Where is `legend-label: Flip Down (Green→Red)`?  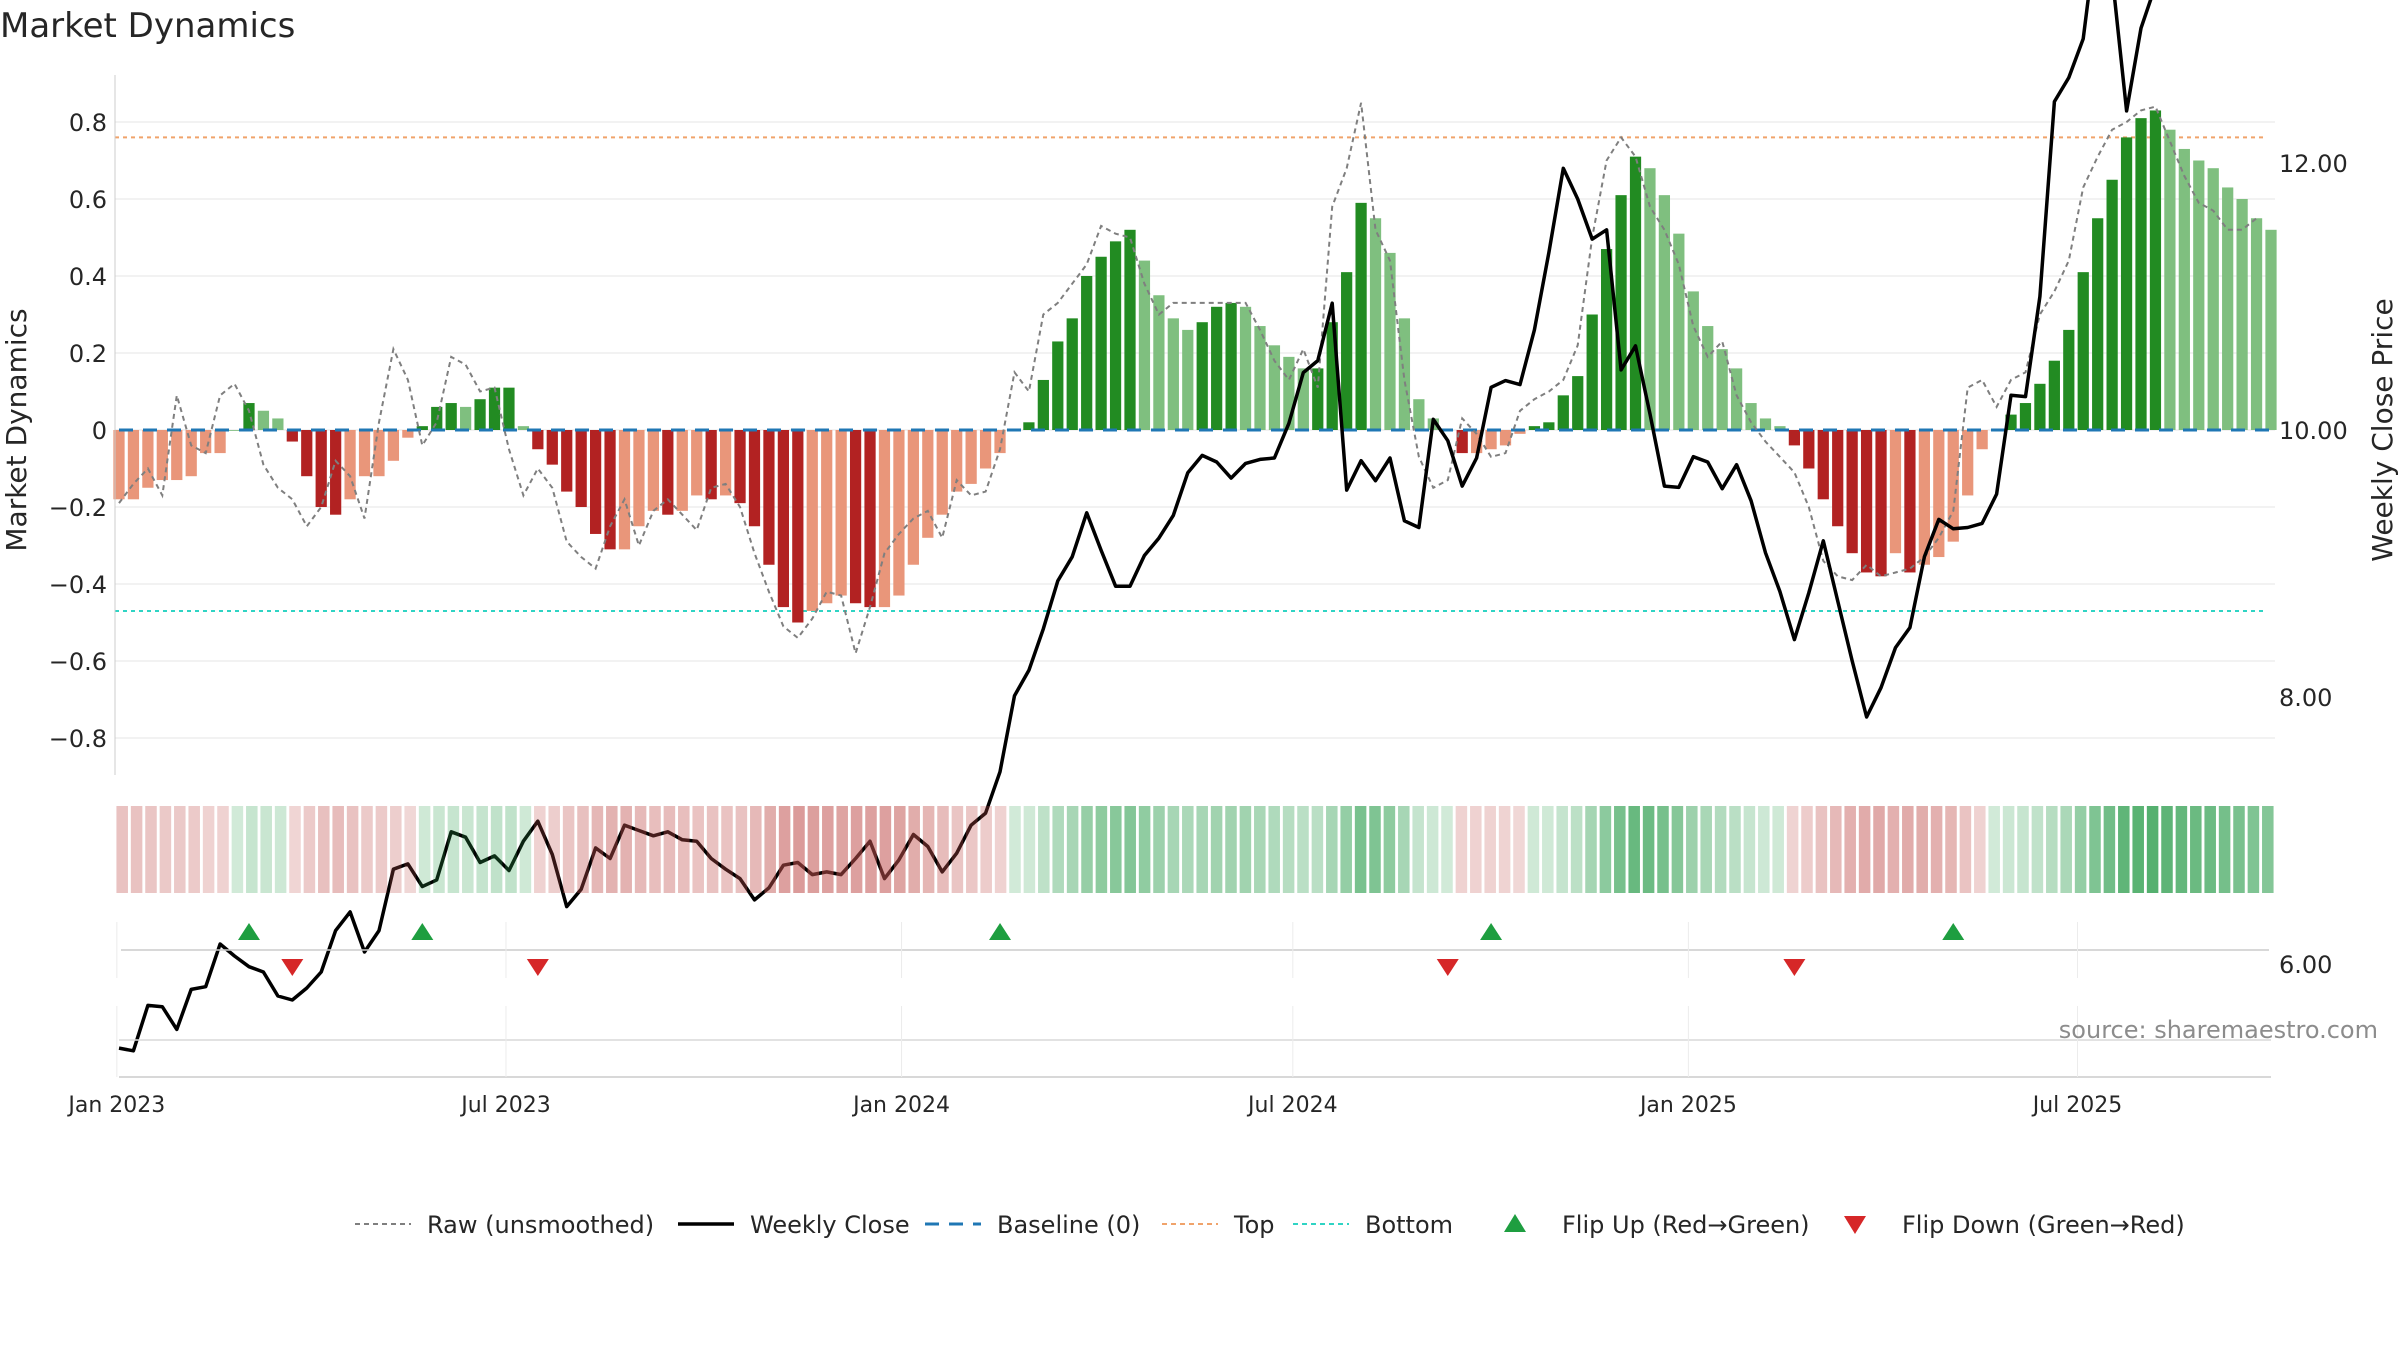
legend-label: Flip Down (Green→Red) is located at coordinates (2043, 1225).